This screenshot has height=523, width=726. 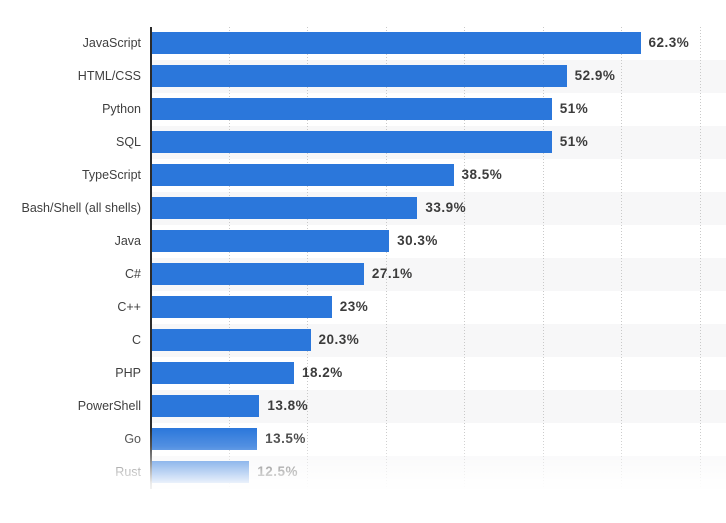 I want to click on row-band: 13.5%, so click(x=438, y=439).